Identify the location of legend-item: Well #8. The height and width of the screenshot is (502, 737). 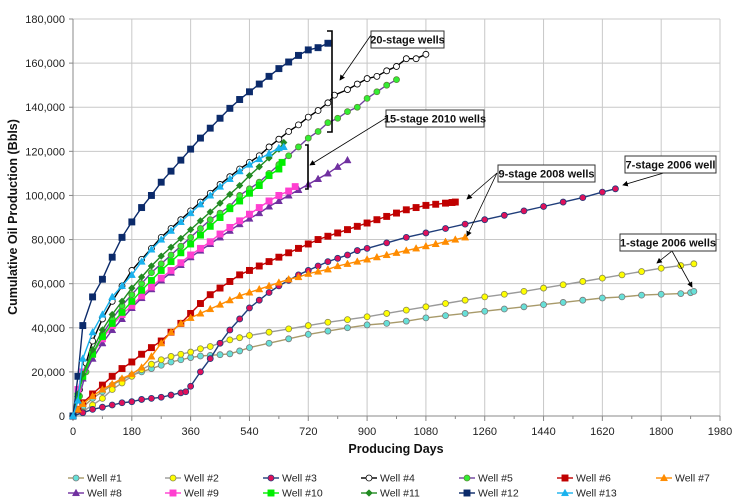
(95, 494).